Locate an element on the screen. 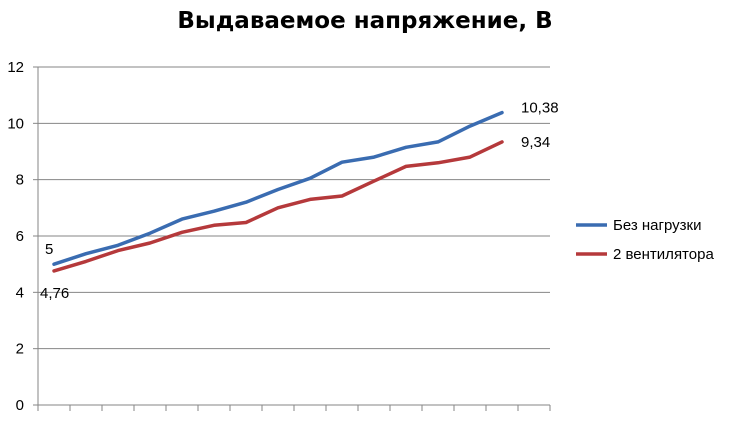 This screenshot has width=730, height=426. y-tick-label: 6 is located at coordinates (20, 236).